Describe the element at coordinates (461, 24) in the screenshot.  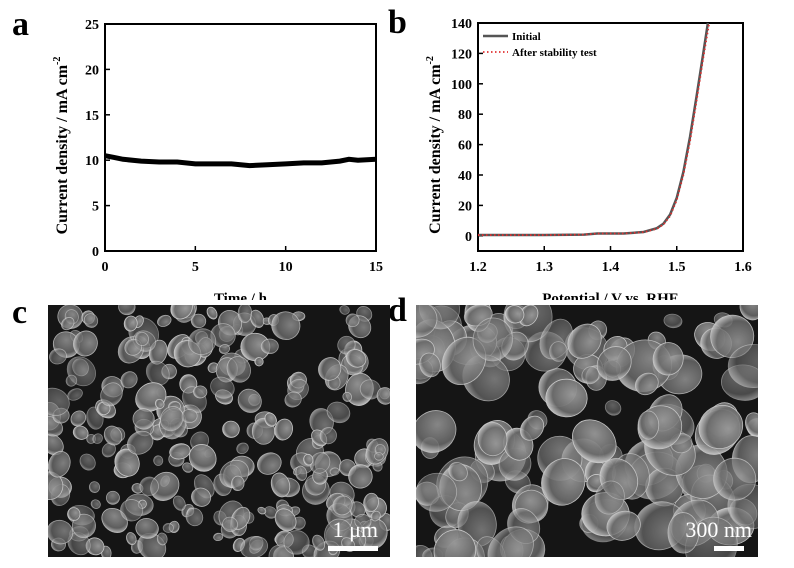
I see `y-tick-label: 140` at that location.